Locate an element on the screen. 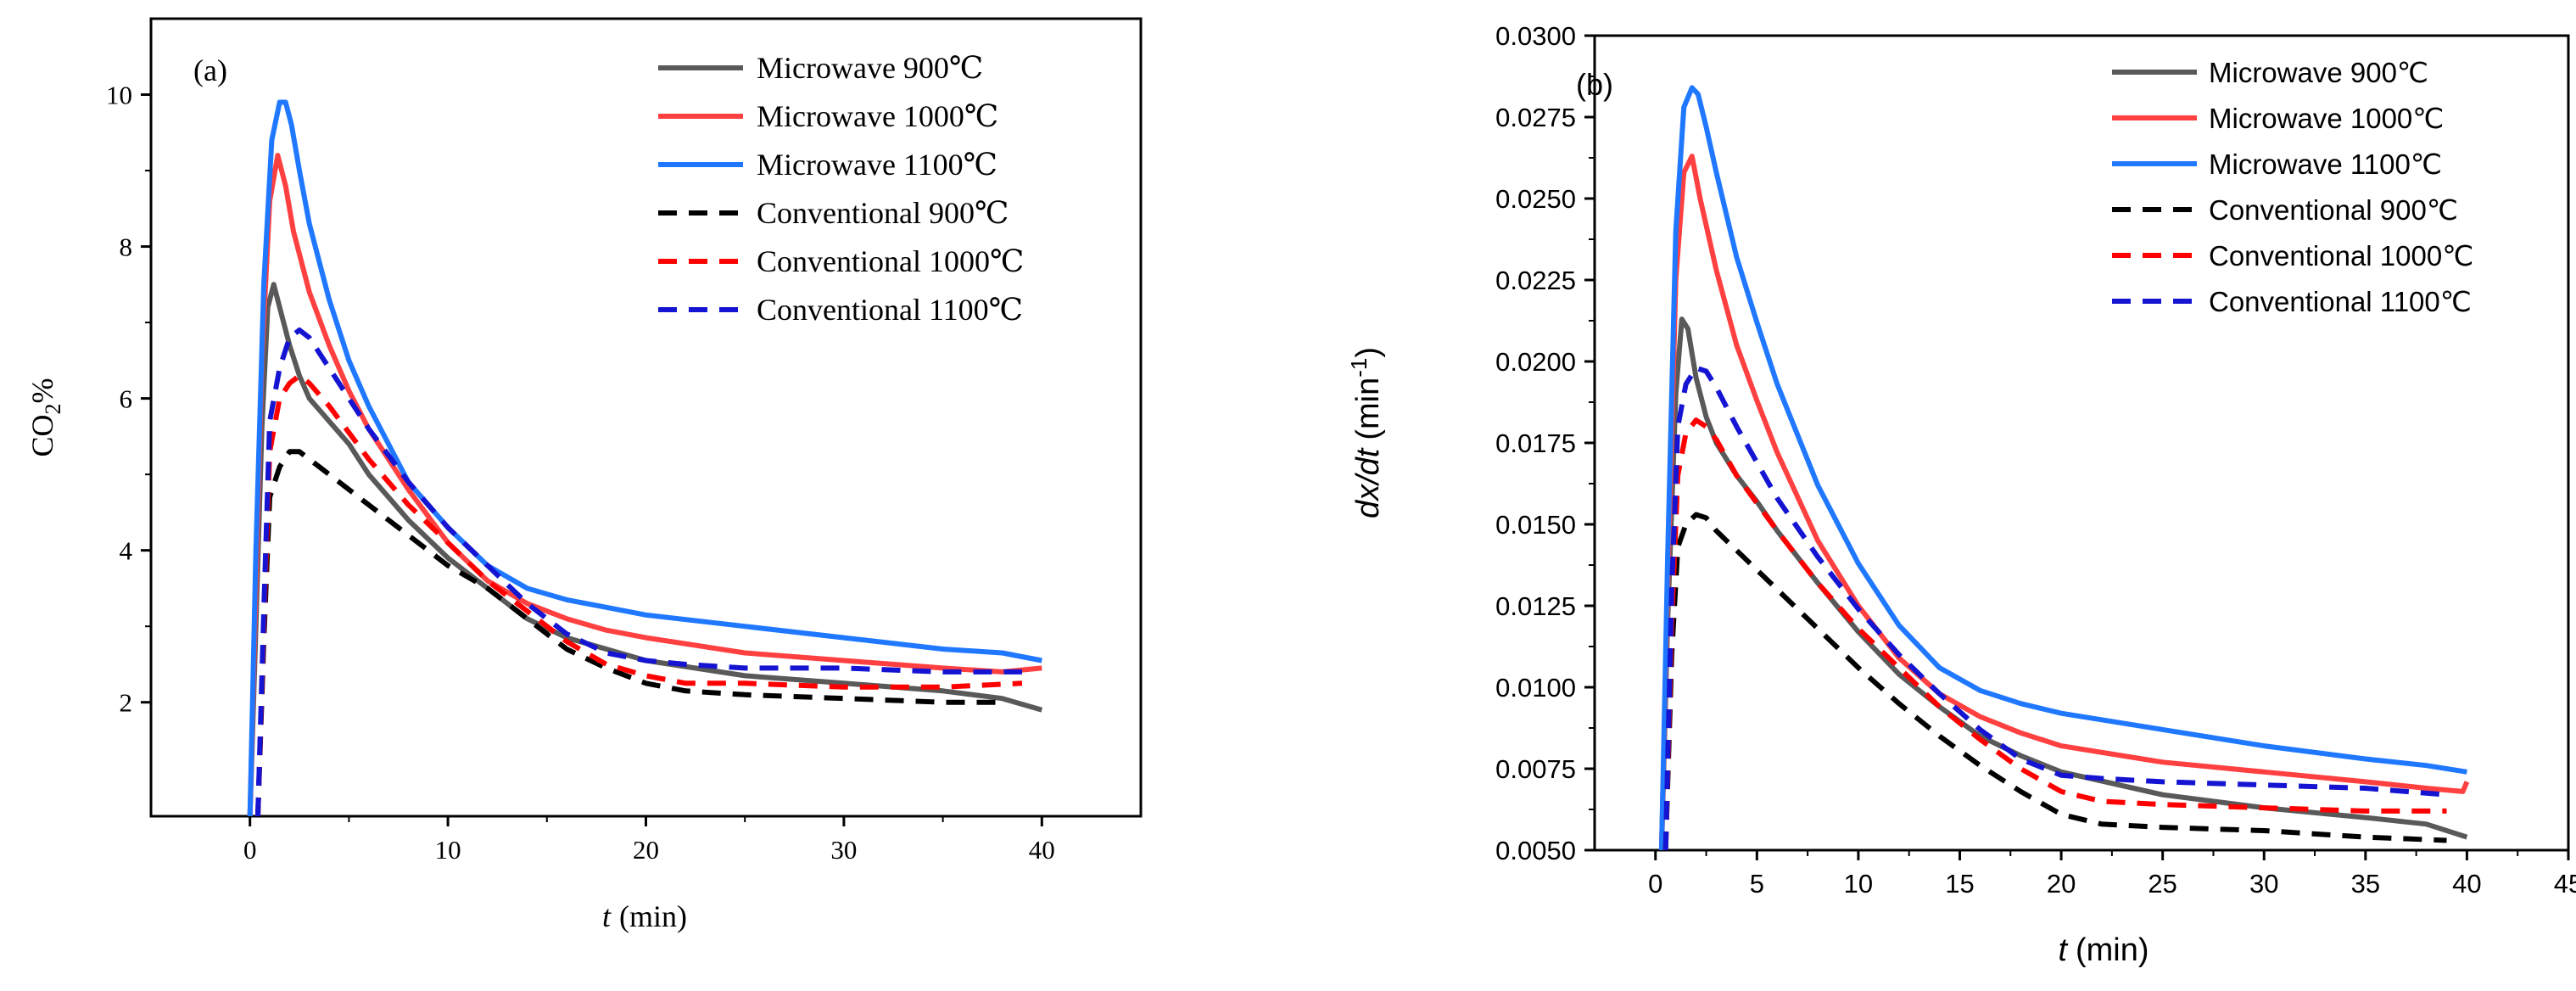 The image size is (2576, 991). panel-b-panel-label: (b) is located at coordinates (1594, 84).